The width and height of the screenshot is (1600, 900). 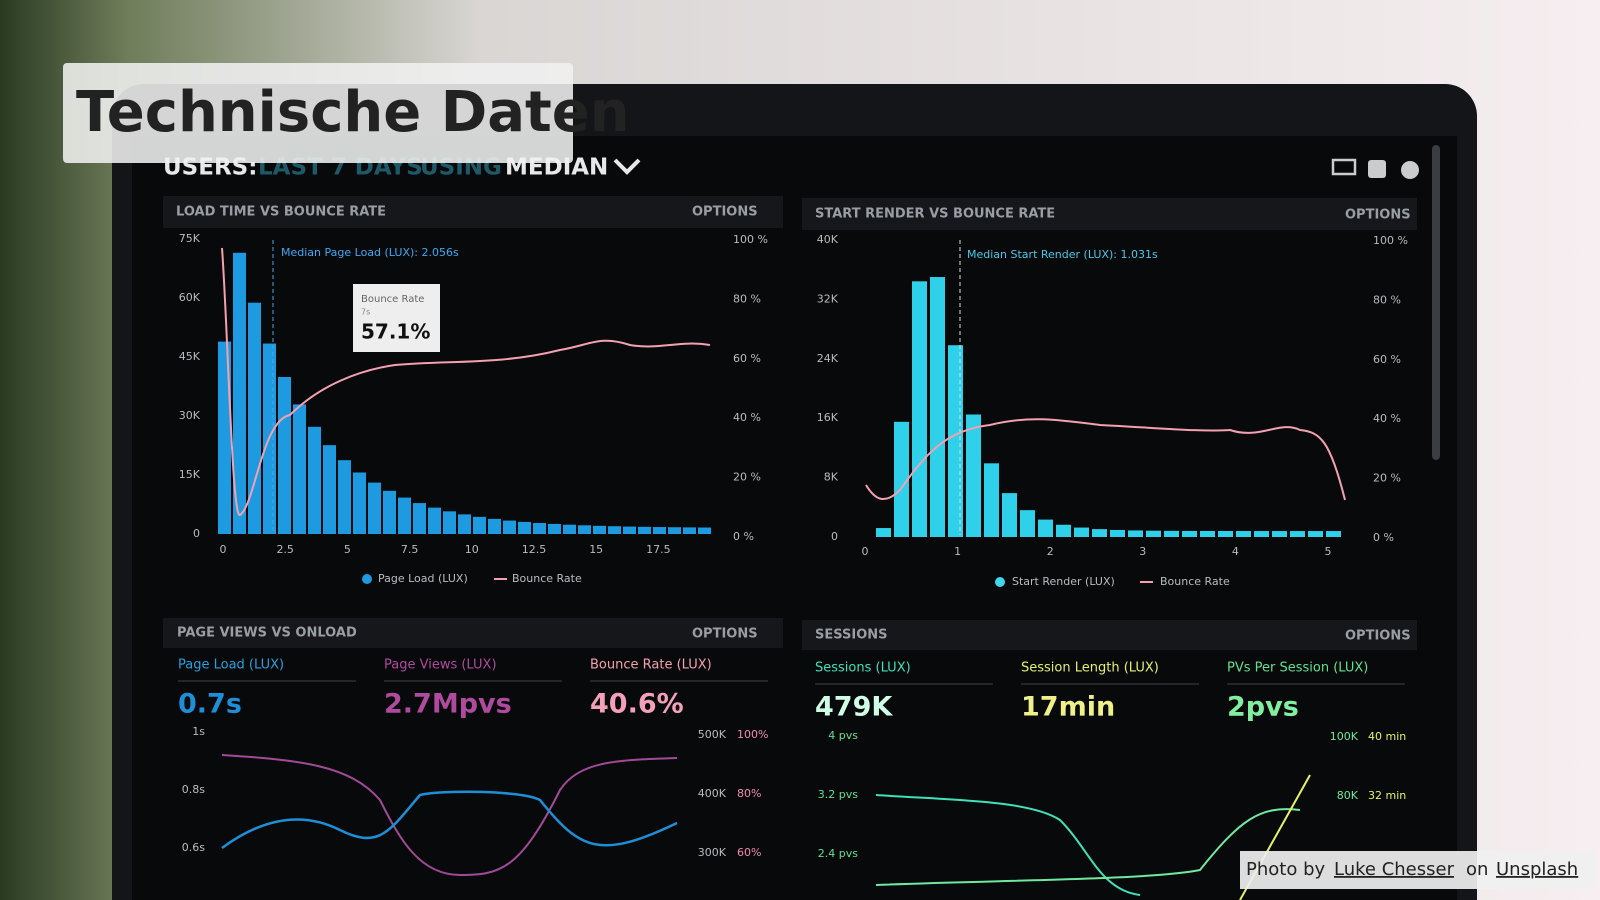 What do you see at coordinates (1387, 795) in the screenshot?
I see `tick-label: 32 min` at bounding box center [1387, 795].